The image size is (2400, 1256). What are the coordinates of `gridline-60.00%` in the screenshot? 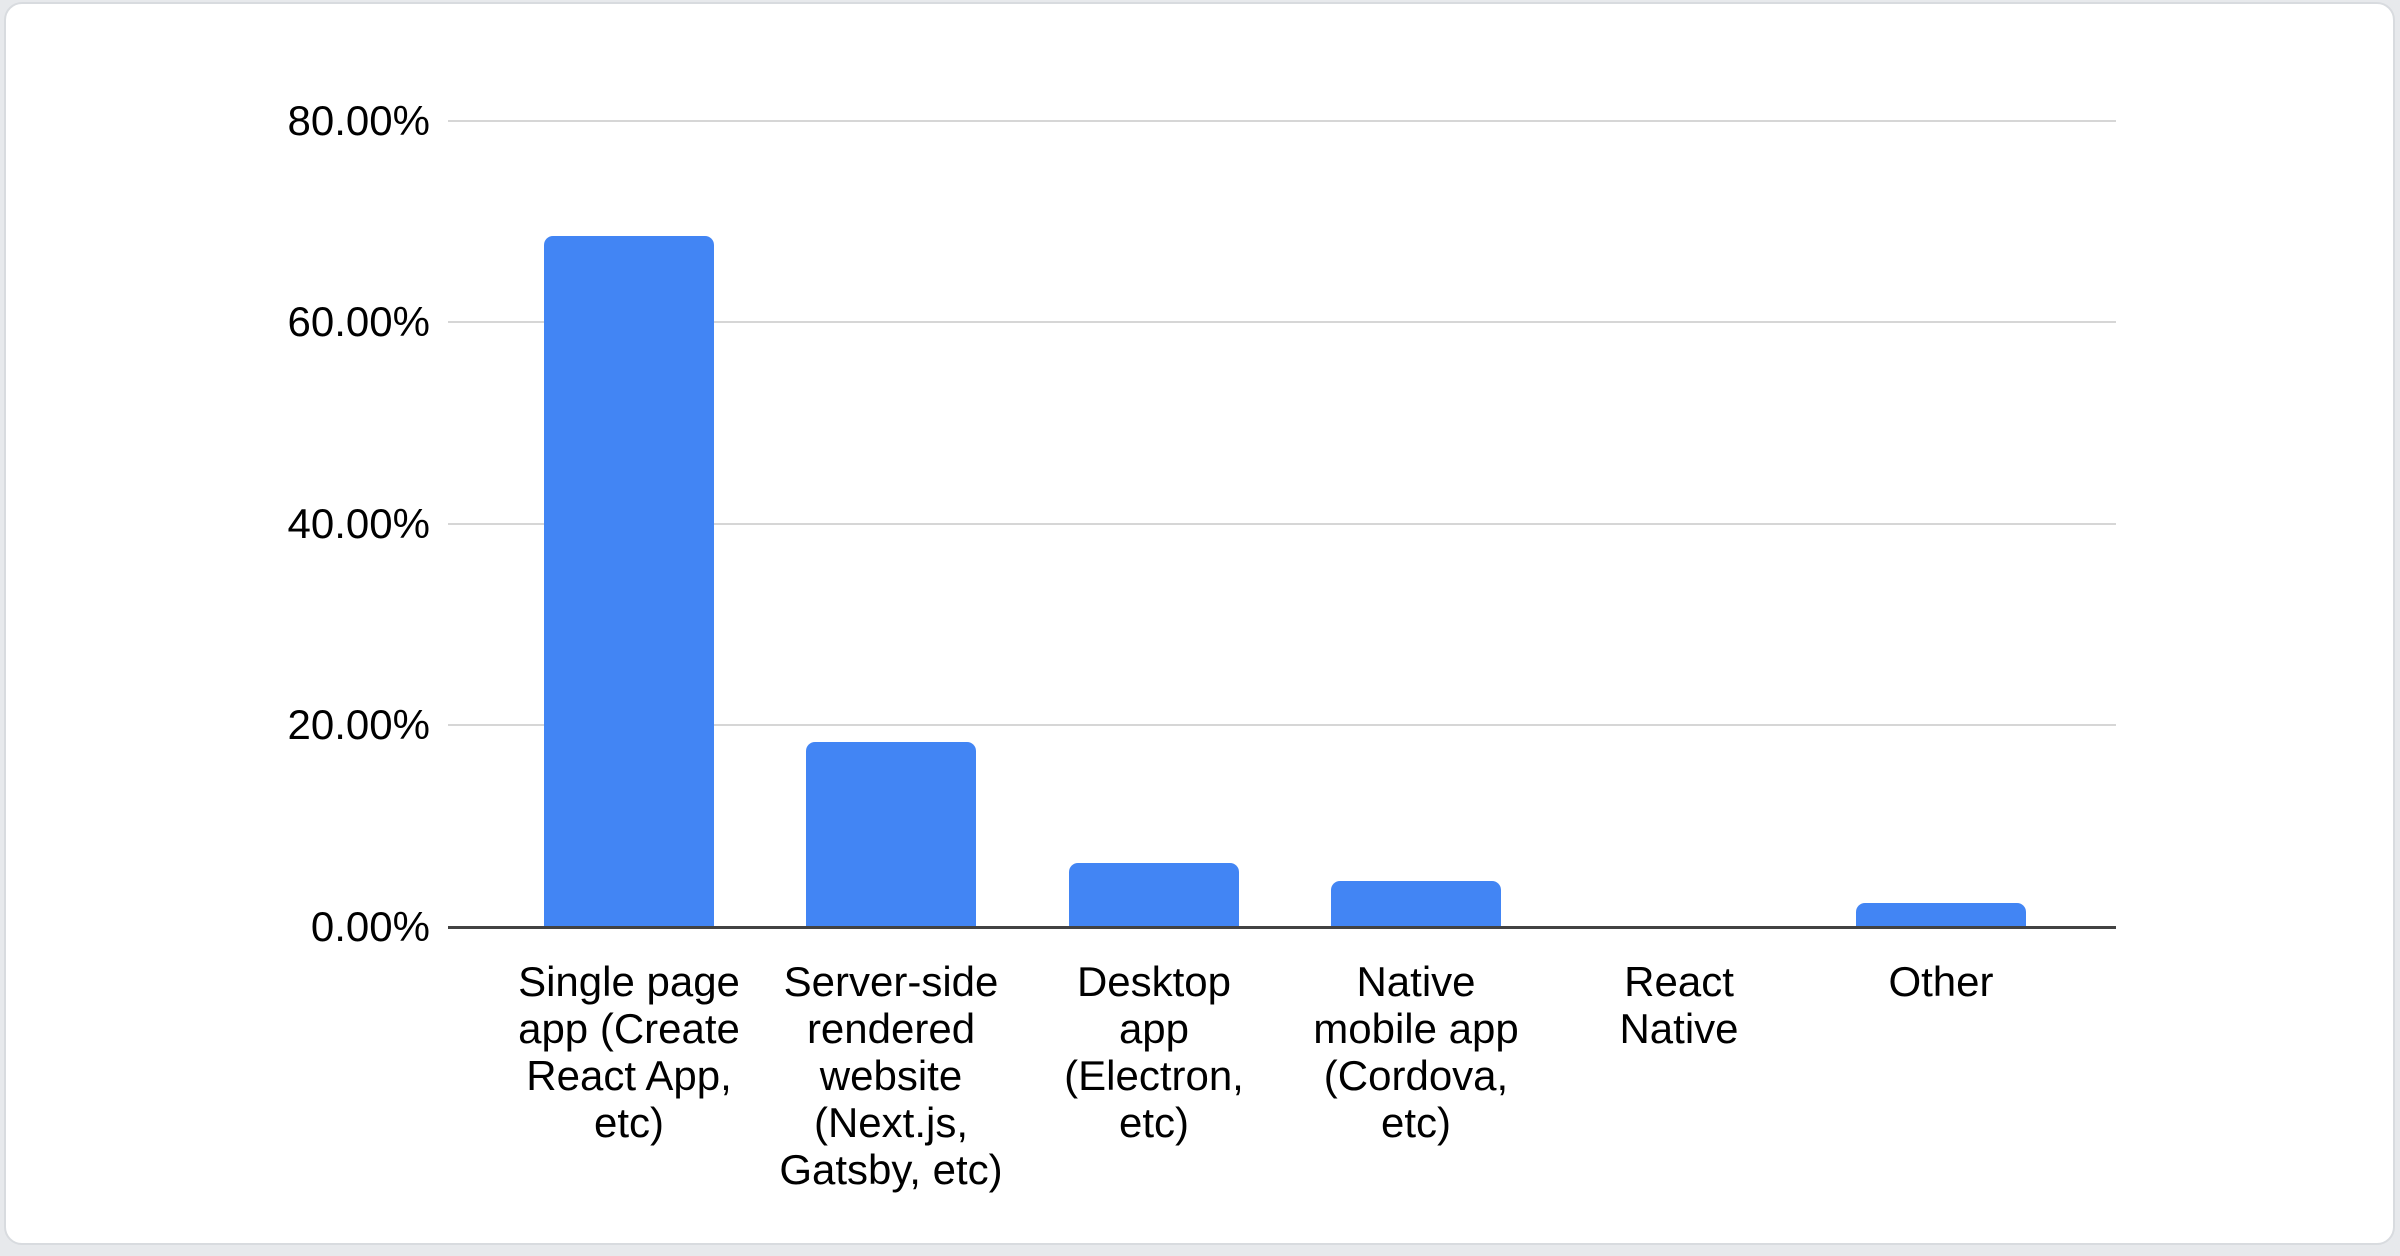 It's located at (1282, 322).